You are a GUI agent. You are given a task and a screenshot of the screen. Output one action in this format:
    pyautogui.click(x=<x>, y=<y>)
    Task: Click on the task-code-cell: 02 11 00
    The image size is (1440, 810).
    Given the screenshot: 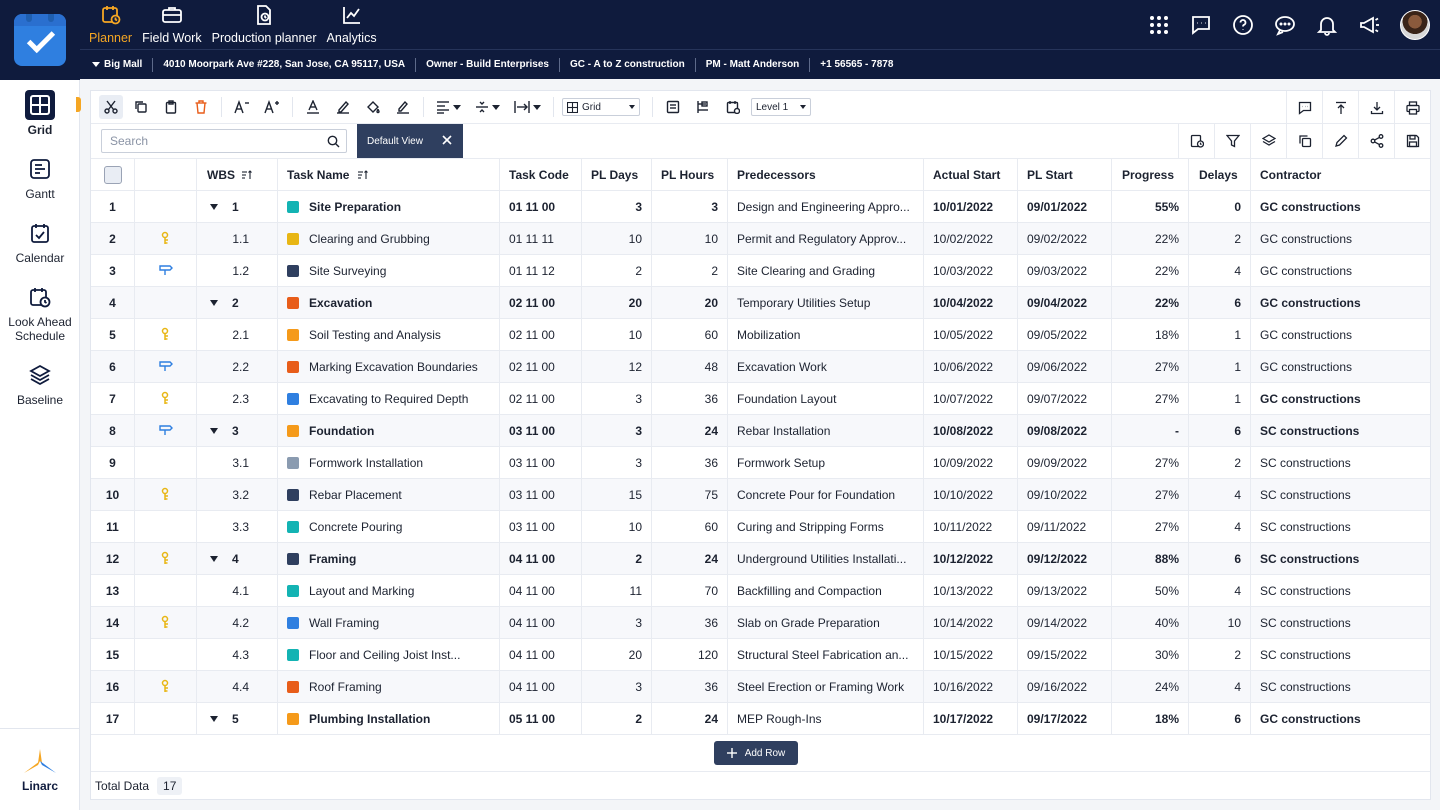 What is the action you would take?
    pyautogui.click(x=541, y=367)
    